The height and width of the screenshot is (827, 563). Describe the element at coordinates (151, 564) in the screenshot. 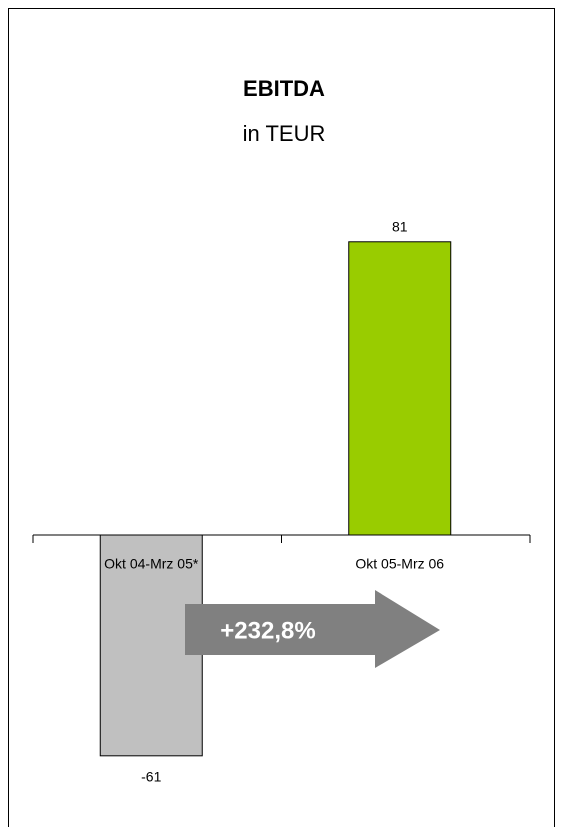

I see `x-tick-label: Okt 04-Mrz 05*` at that location.